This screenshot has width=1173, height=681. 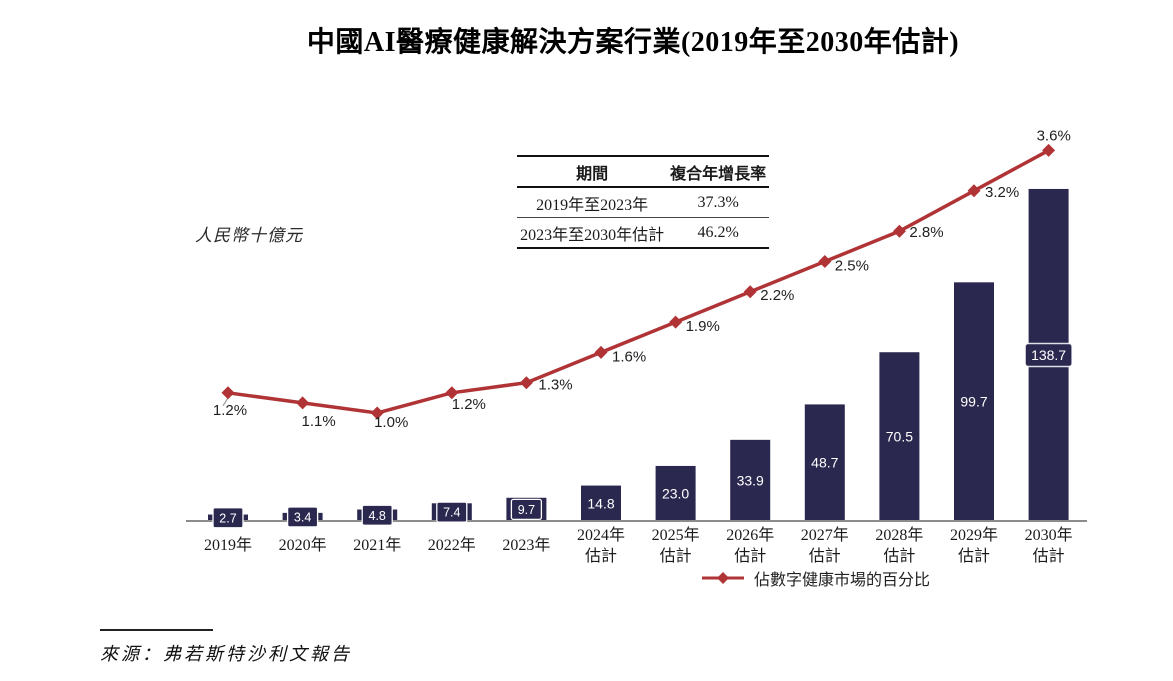 I want to click on percent-label: 1.0%, so click(x=391, y=422).